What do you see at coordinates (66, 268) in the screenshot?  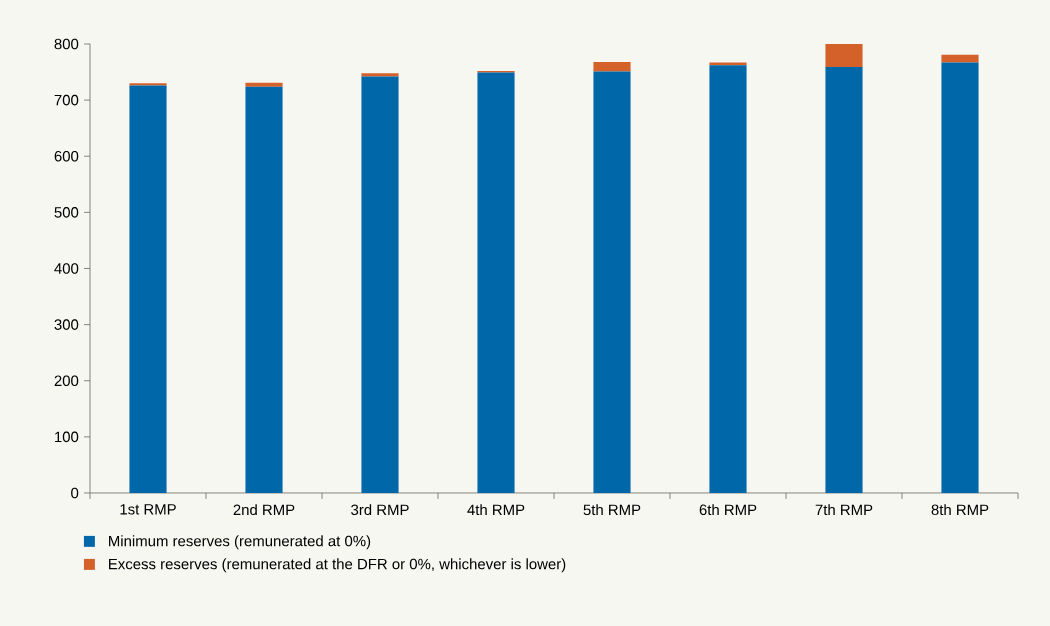 I see `y-tick-label: 400` at bounding box center [66, 268].